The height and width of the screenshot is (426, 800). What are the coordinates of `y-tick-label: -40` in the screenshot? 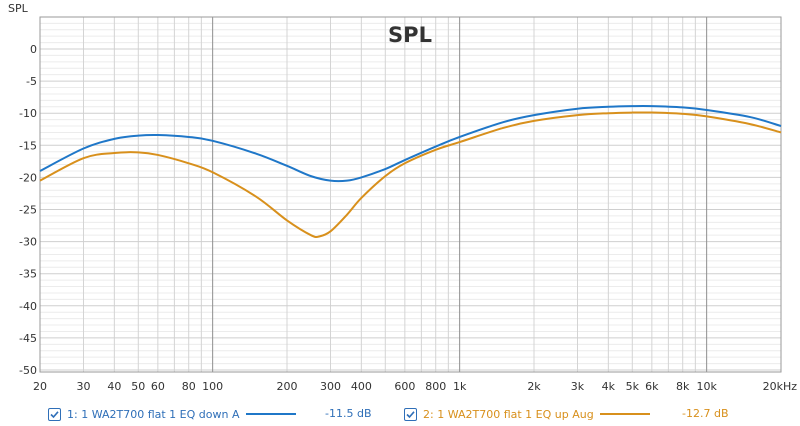 It's located at (28, 306).